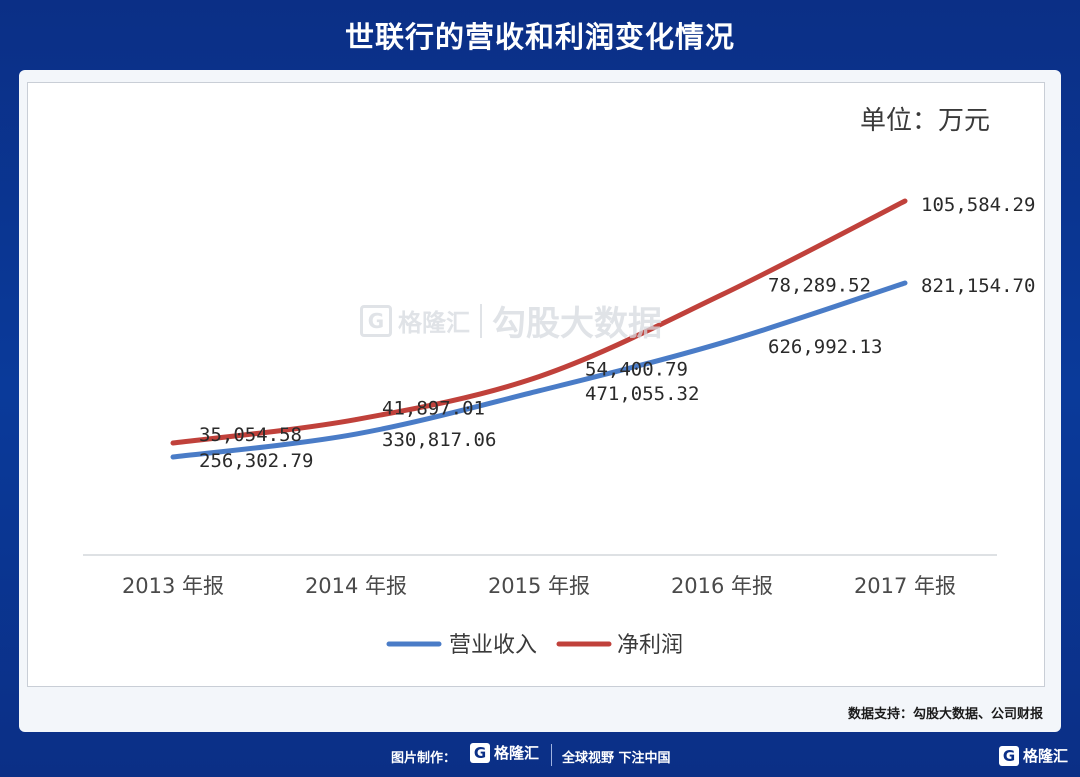 The image size is (1080, 777). What do you see at coordinates (517, 753) in the screenshot?
I see `footer-brand-name: 格隆汇` at bounding box center [517, 753].